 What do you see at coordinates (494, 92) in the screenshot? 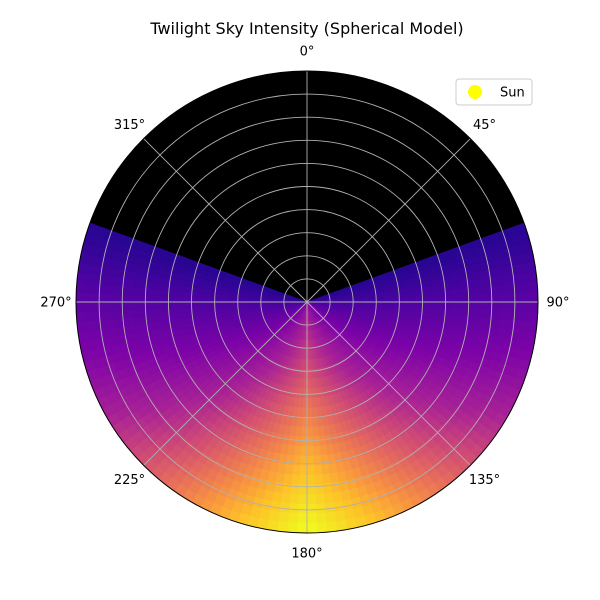
I see `legend: Sun` at bounding box center [494, 92].